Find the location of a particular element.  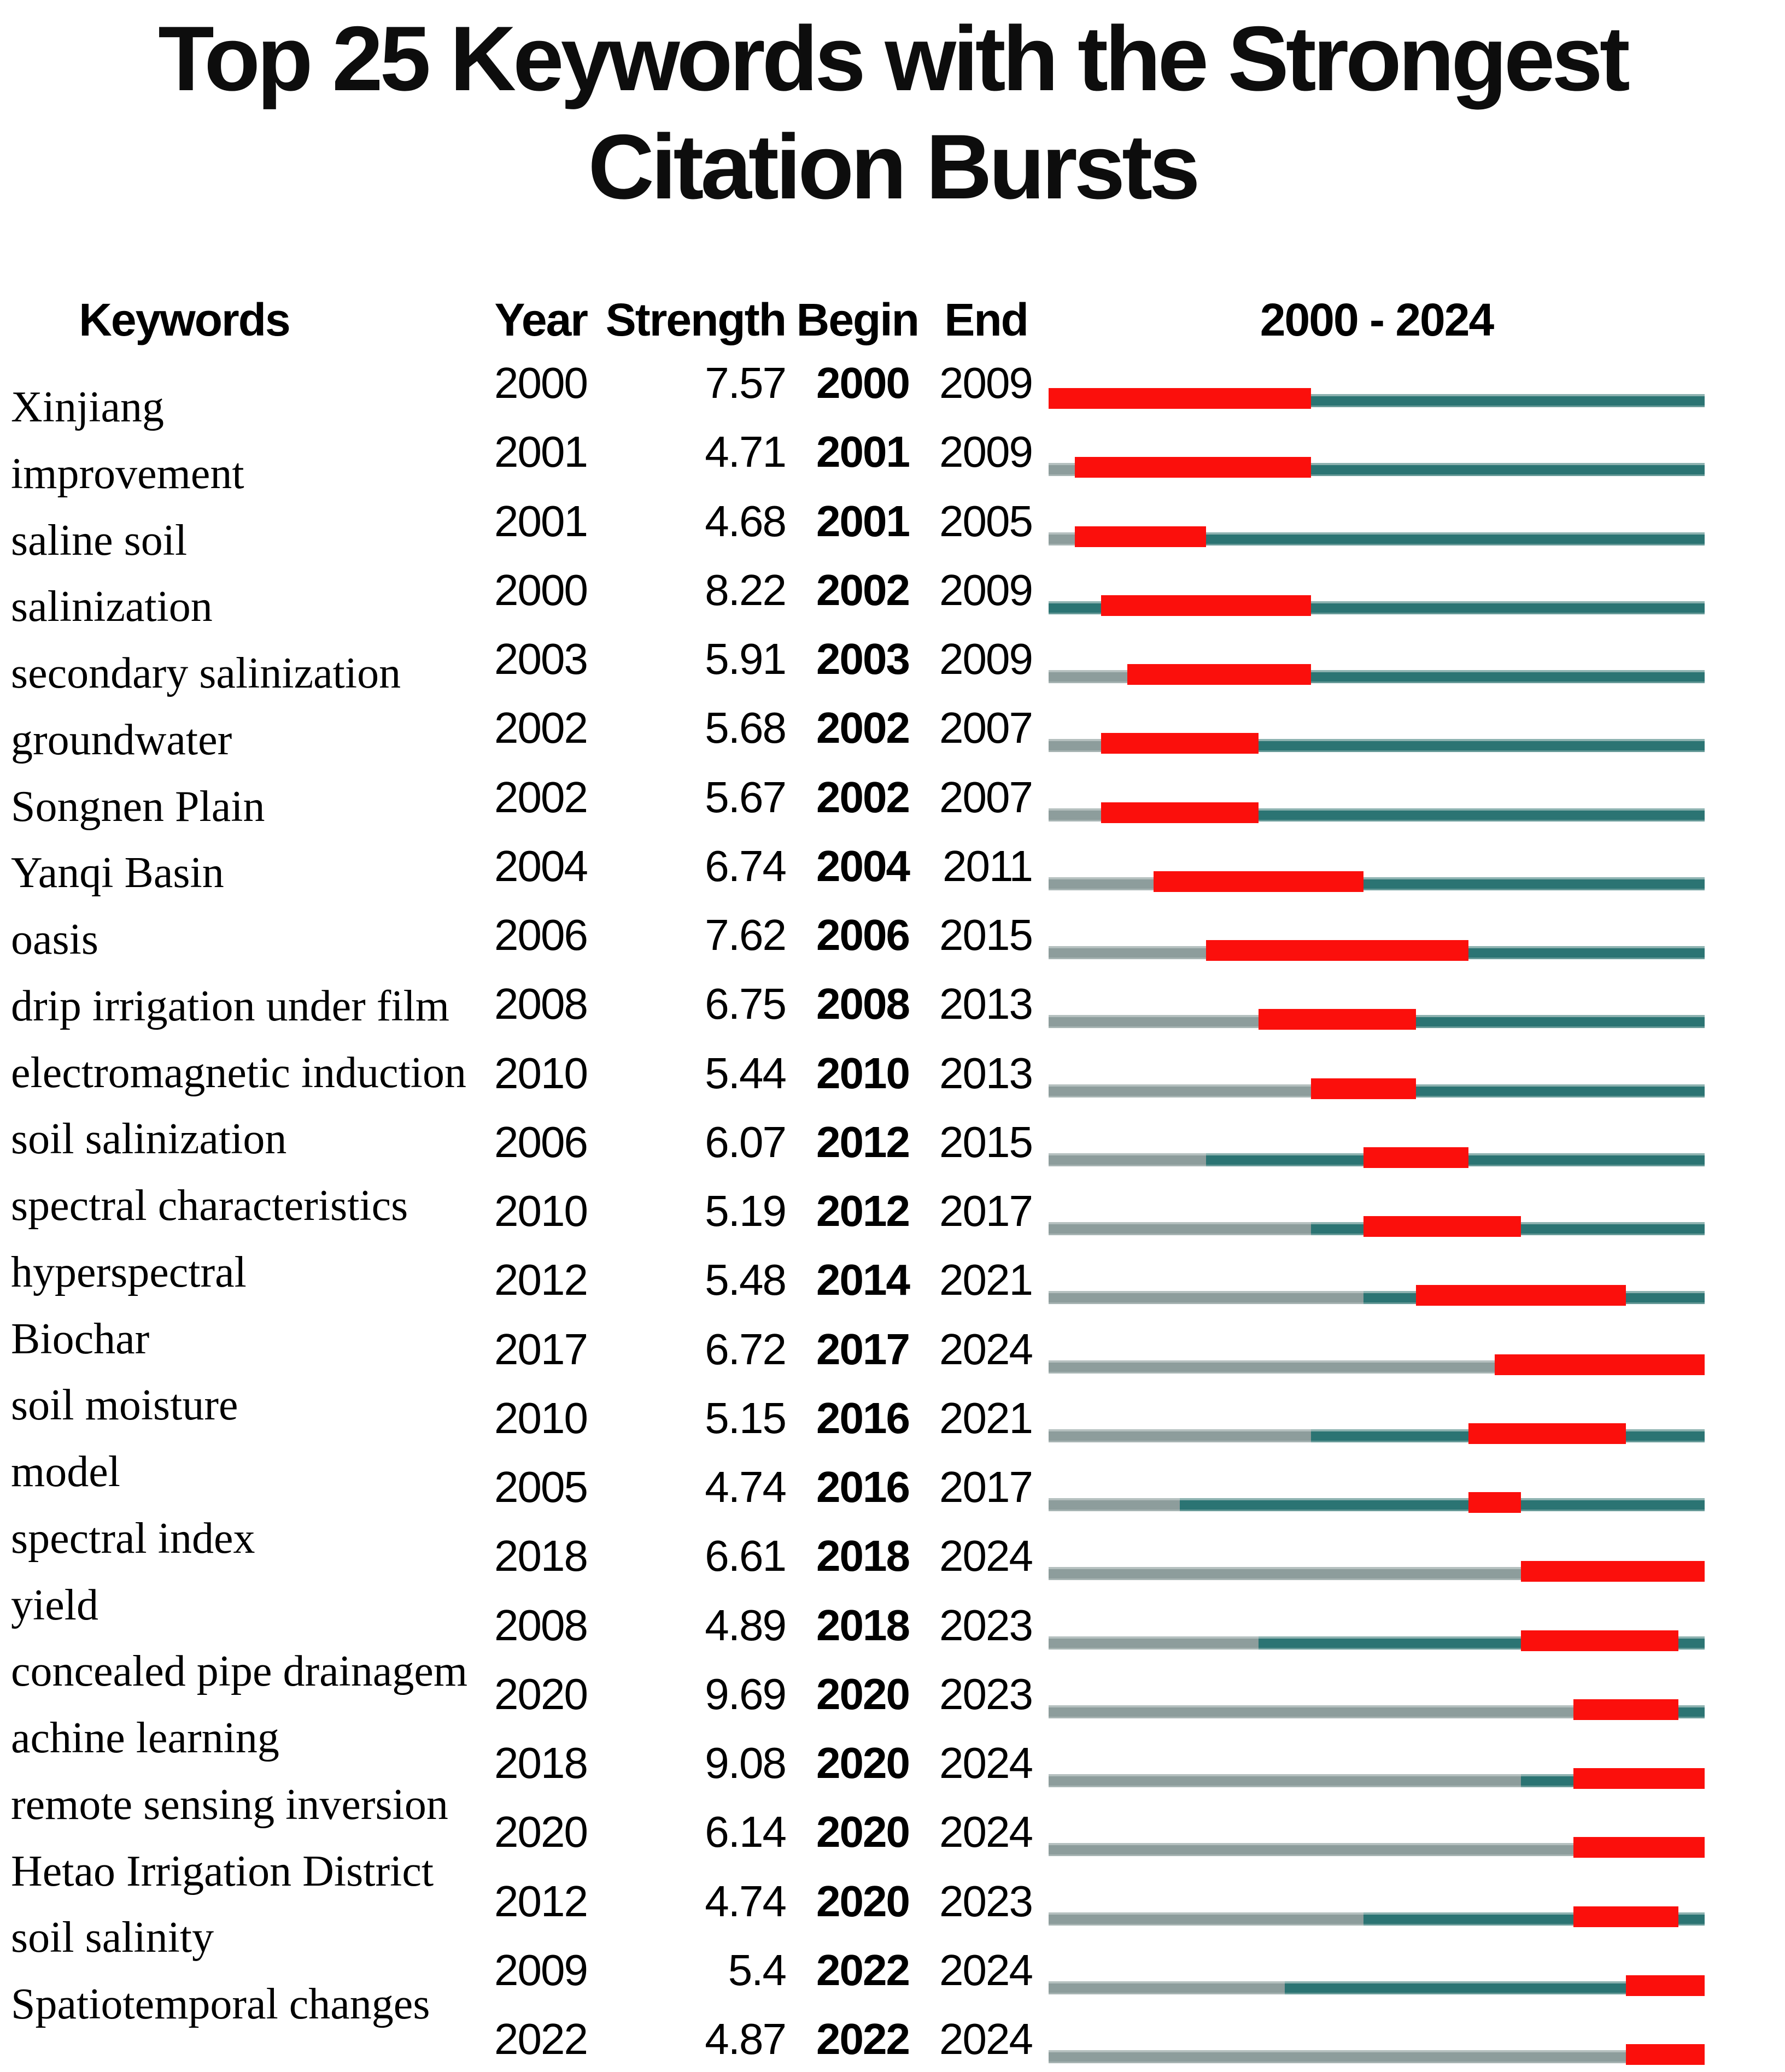

strength-value: 5.15 is located at coordinates (746, 1417).